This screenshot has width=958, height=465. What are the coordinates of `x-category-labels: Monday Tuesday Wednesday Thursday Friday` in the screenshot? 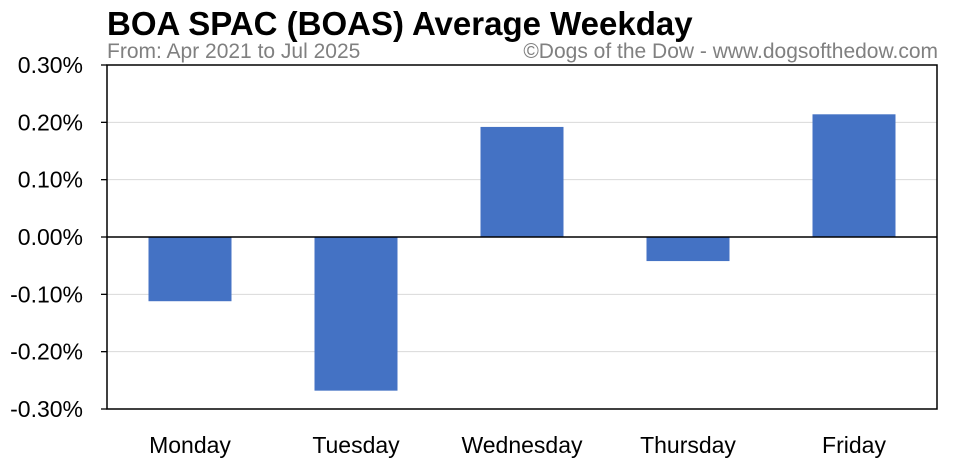 It's located at (517, 445).